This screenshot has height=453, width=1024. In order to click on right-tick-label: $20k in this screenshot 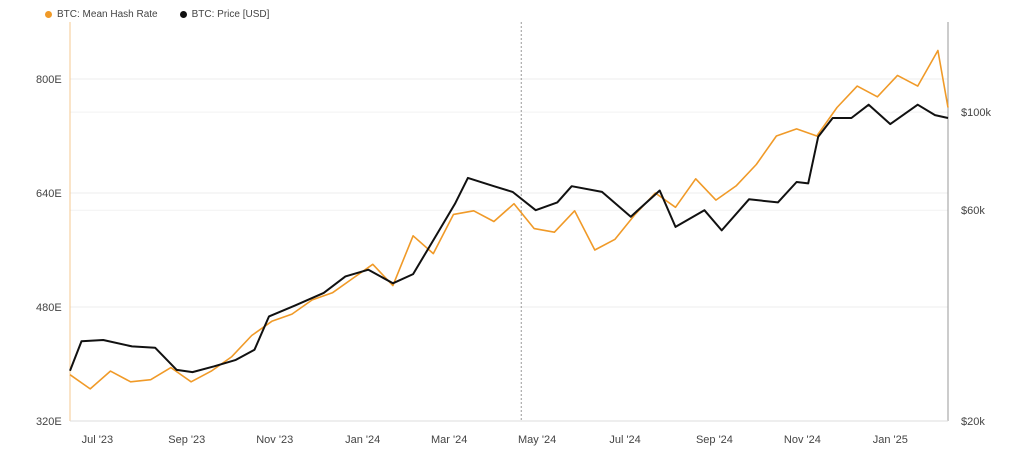, I will do `click(973, 422)`.